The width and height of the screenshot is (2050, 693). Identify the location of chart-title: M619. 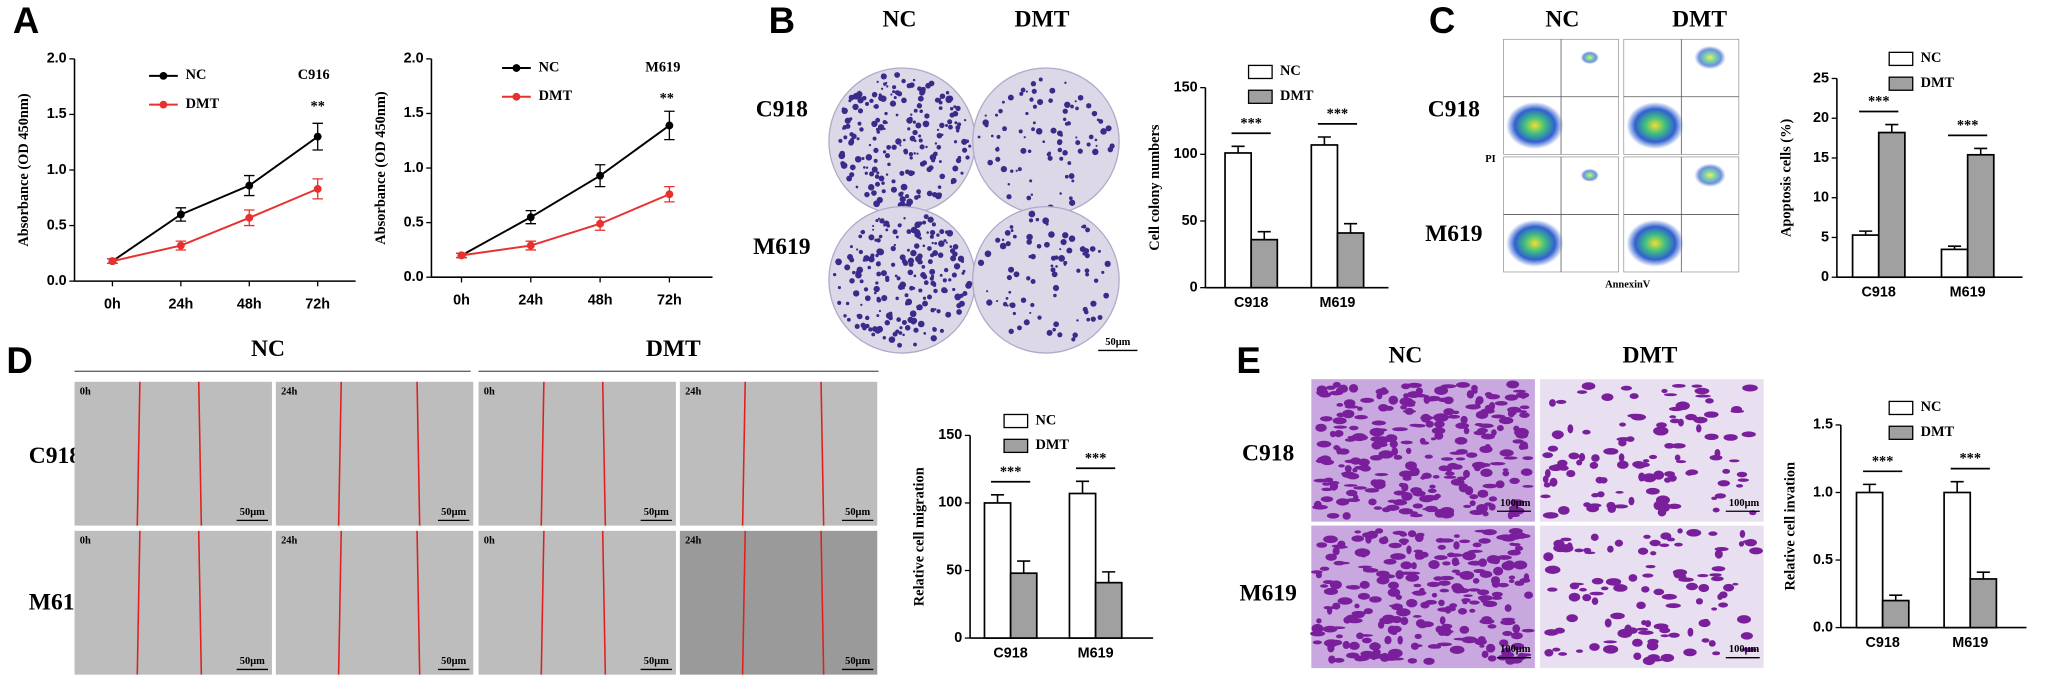
(662, 67).